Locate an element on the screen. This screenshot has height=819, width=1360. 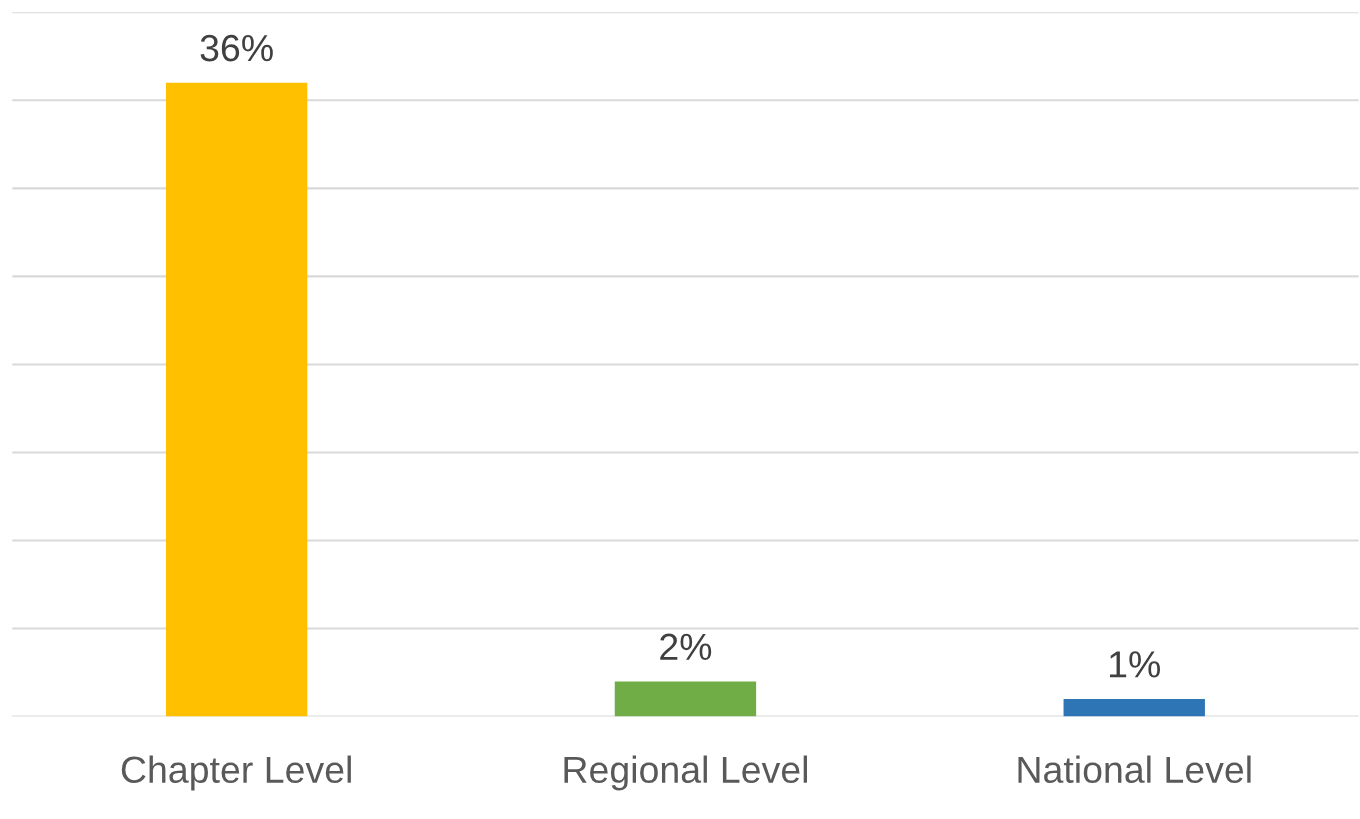
x-tick-label: Regional Level is located at coordinates (685, 773).